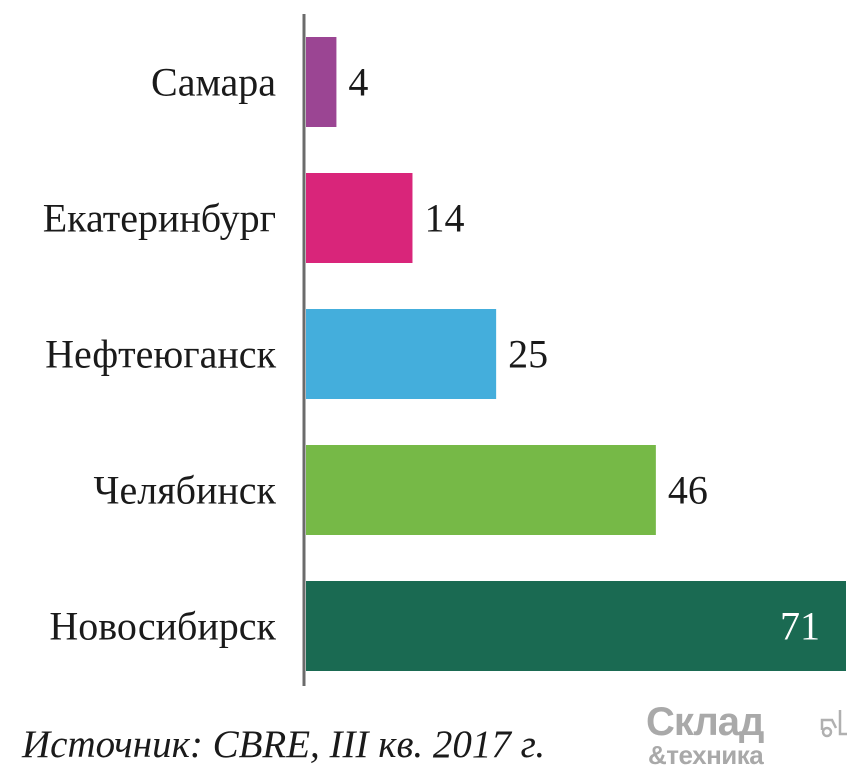  I want to click on logo-line-1: Склад, so click(705, 722).